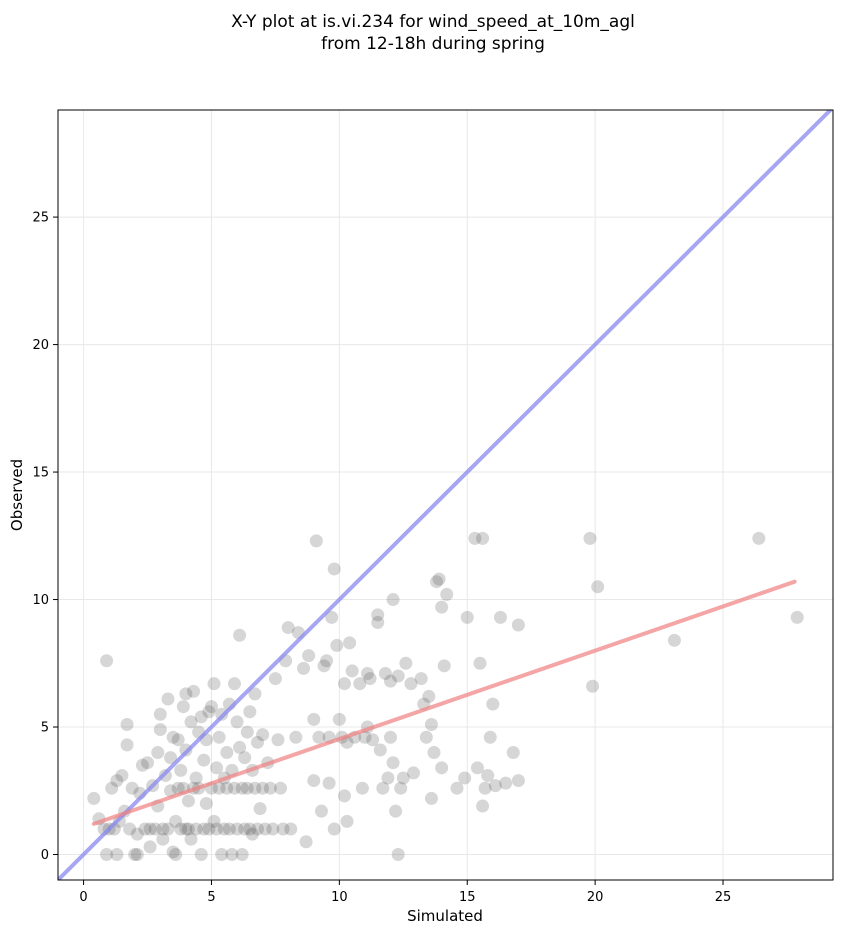 This screenshot has width=843, height=934. Describe the element at coordinates (433, 44) in the screenshot. I see `chart-title-line-2: from 12-18h during spring` at that location.